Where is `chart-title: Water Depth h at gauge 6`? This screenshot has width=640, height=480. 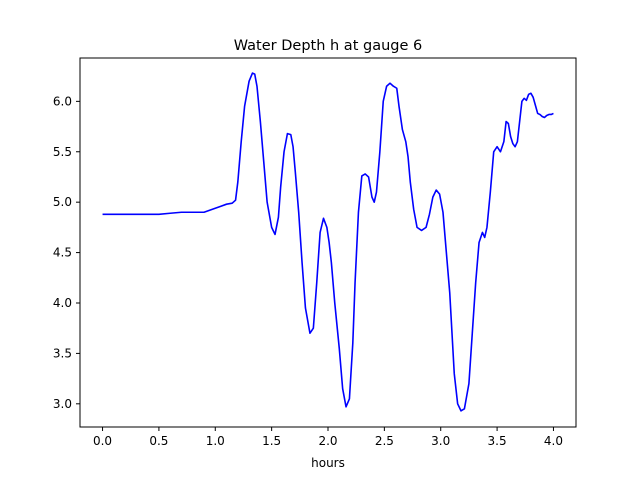 chart-title: Water Depth h at gauge 6 is located at coordinates (328, 46).